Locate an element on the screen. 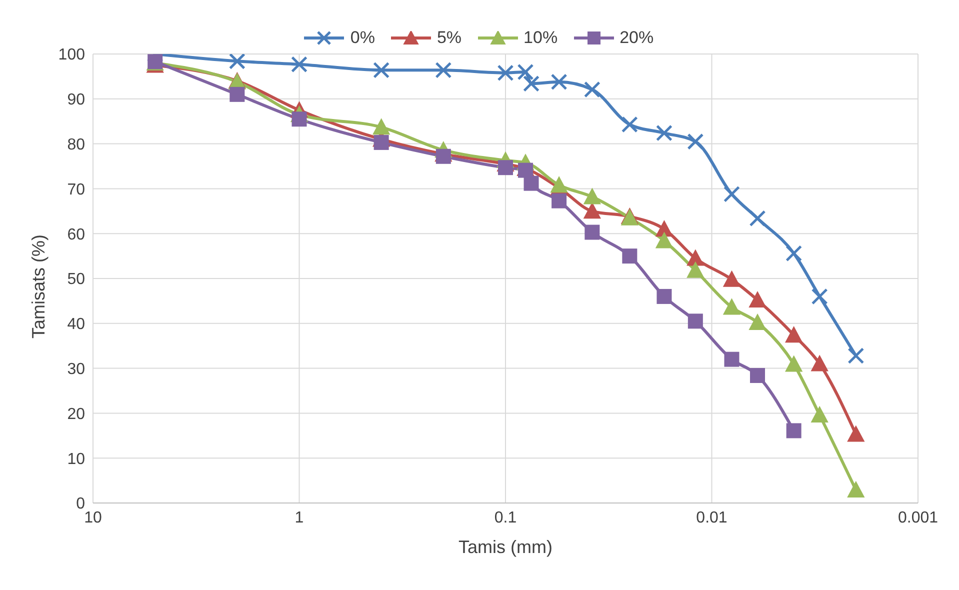  y-tick-label: 100 is located at coordinates (72, 55).